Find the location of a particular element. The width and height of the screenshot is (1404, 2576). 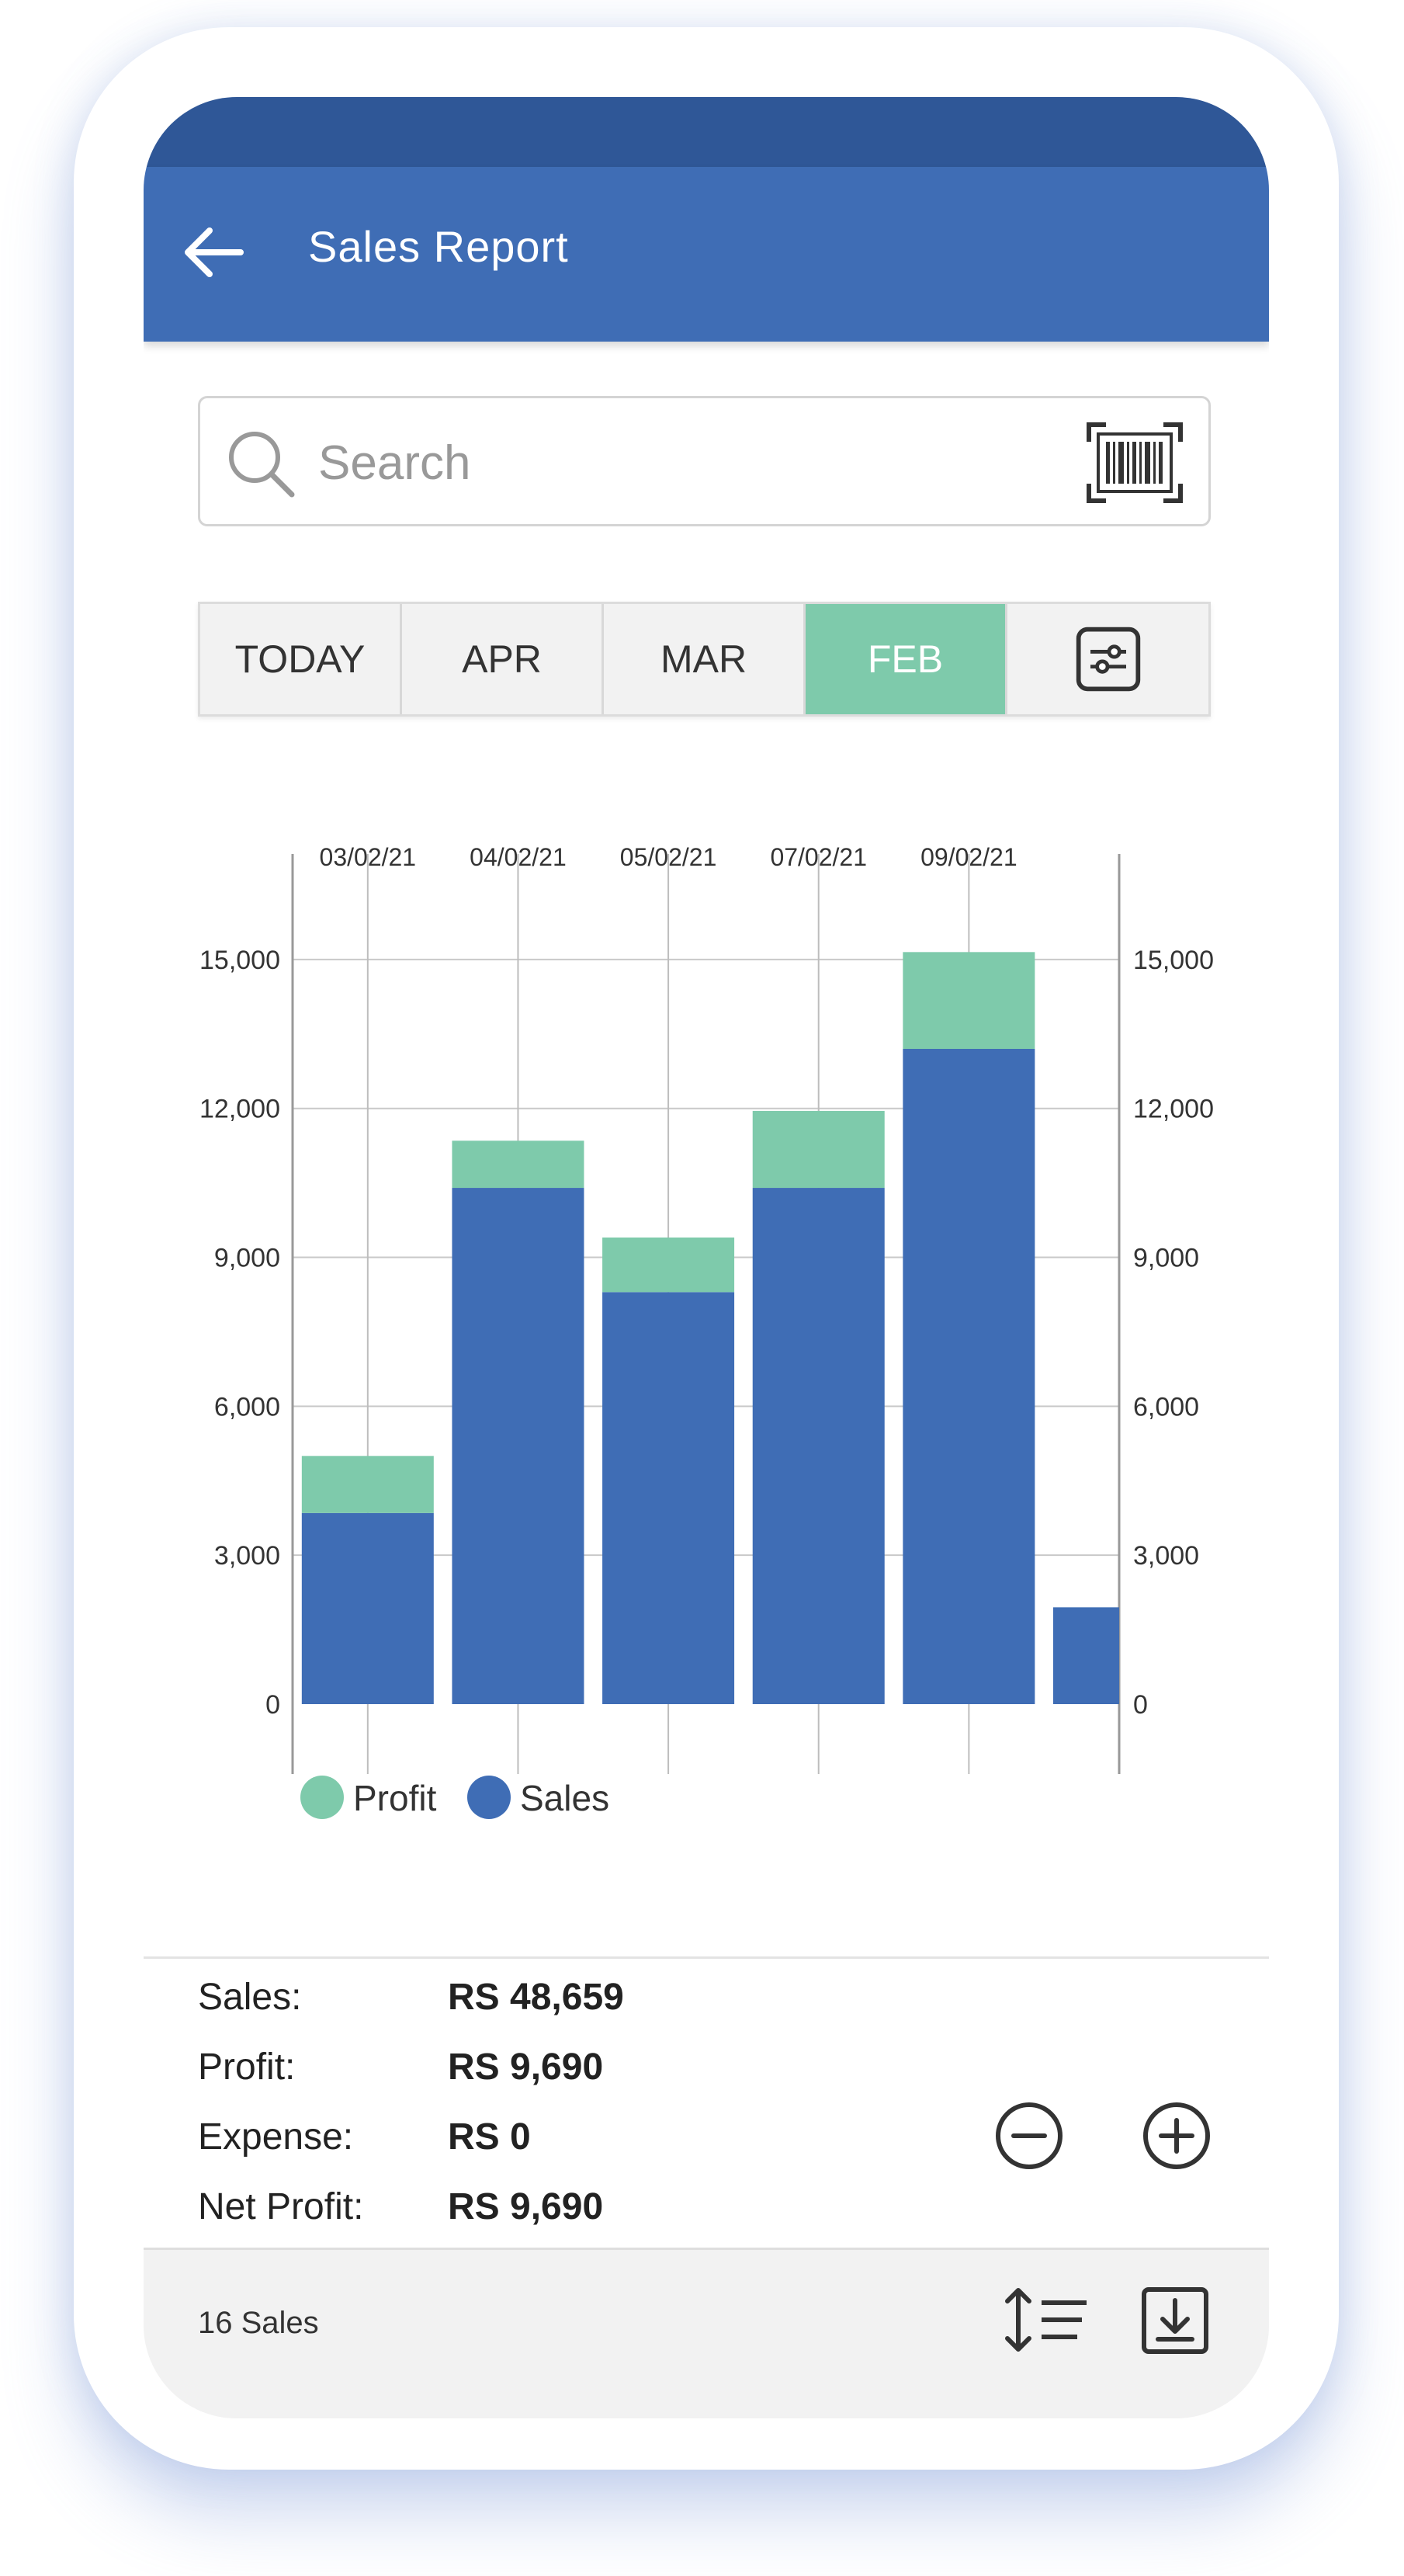

y-tick-label-right: 15,000 is located at coordinates (1173, 960).